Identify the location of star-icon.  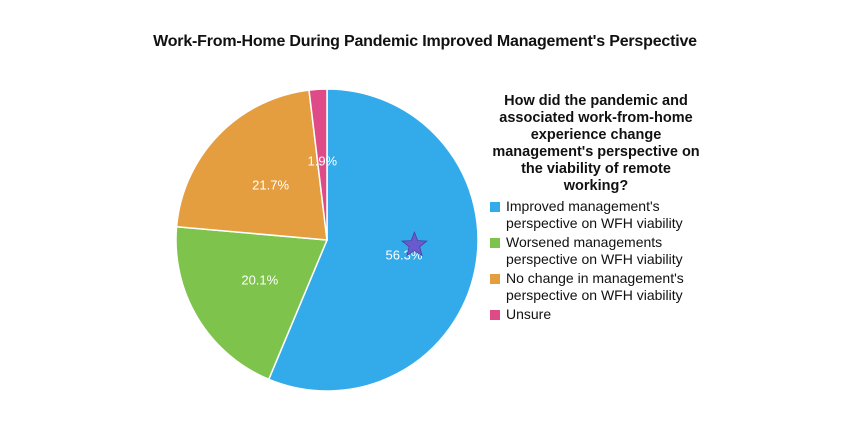
(414, 243).